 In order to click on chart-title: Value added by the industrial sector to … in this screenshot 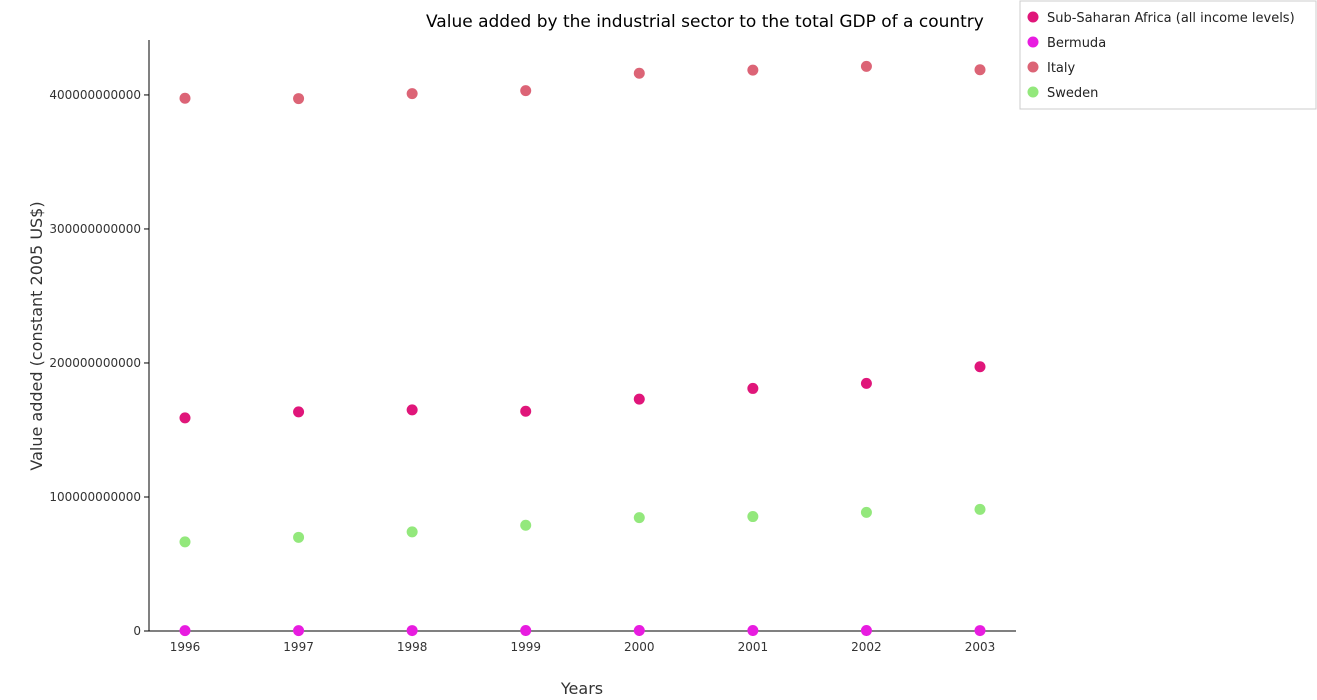, I will do `click(705, 22)`.